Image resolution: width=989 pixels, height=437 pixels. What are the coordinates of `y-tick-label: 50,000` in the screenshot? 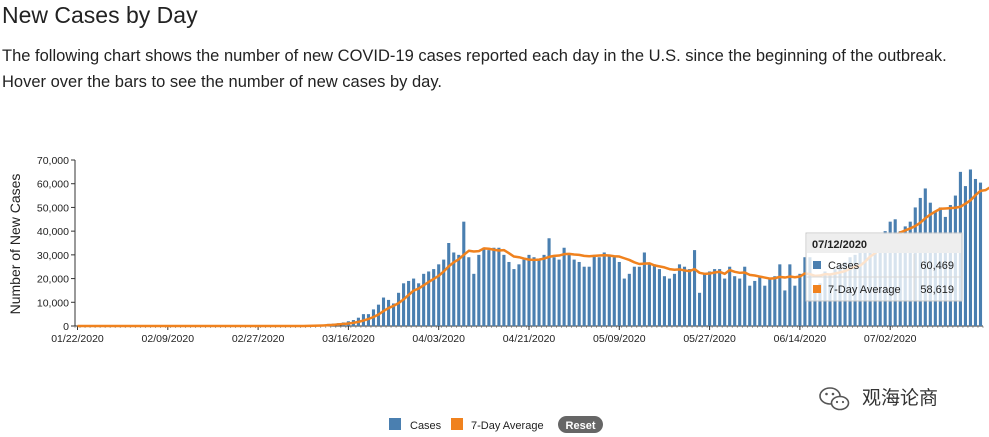 It's located at (53, 208).